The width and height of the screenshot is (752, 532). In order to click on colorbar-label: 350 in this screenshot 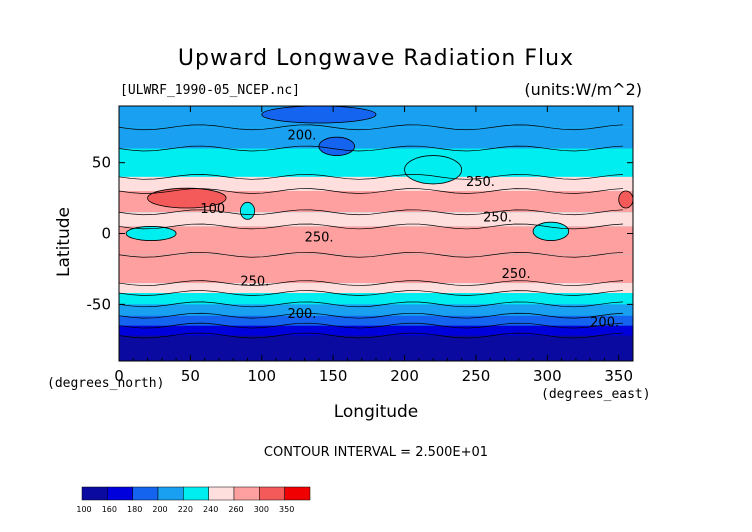, I will do `click(286, 509)`.